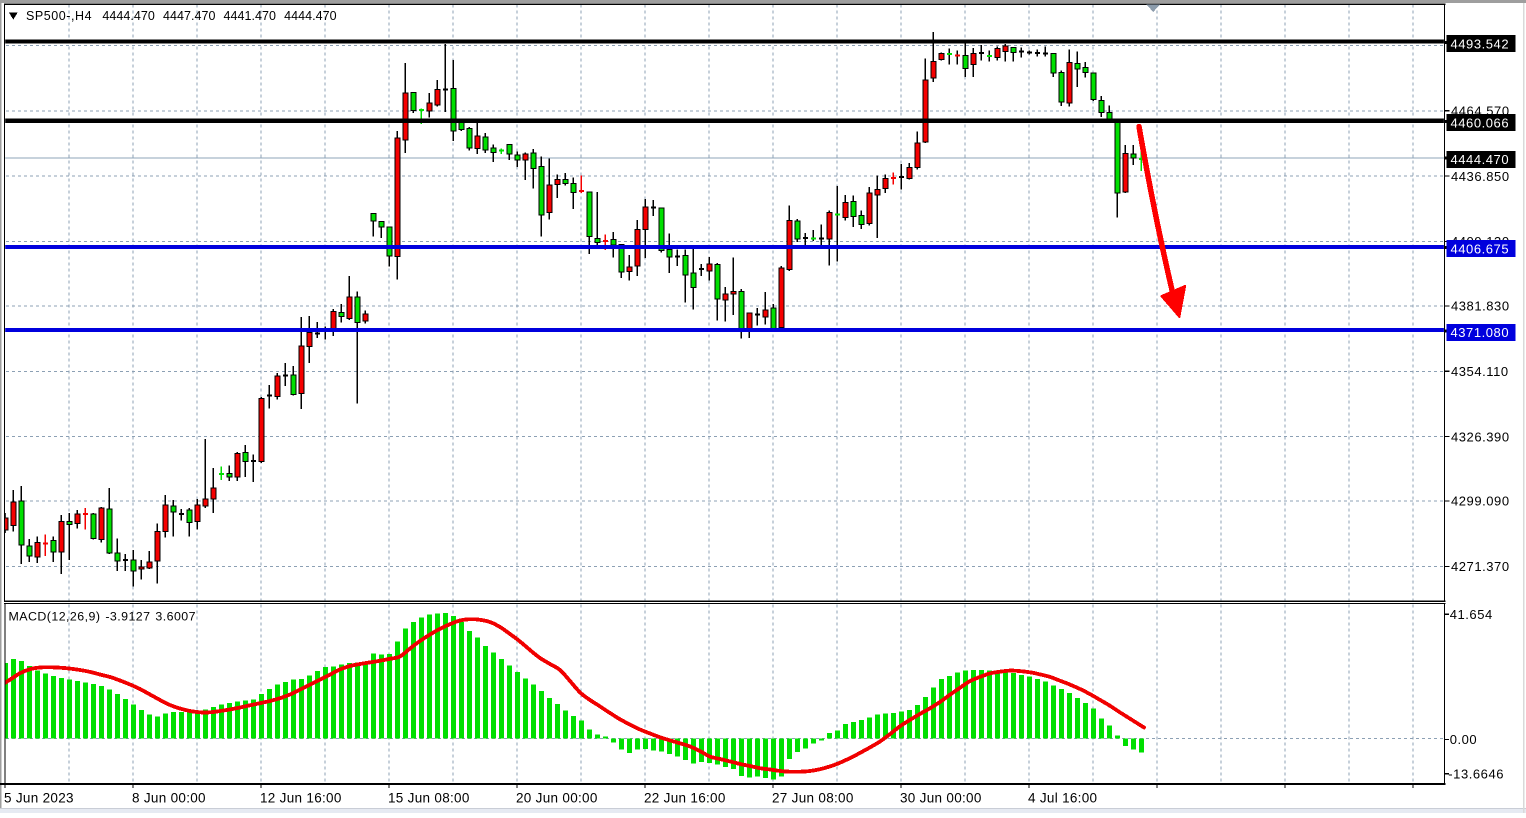 This screenshot has height=818, width=1526. What do you see at coordinates (301, 797) in the screenshot?
I see `svg-text: 12 Jun 16:00` at bounding box center [301, 797].